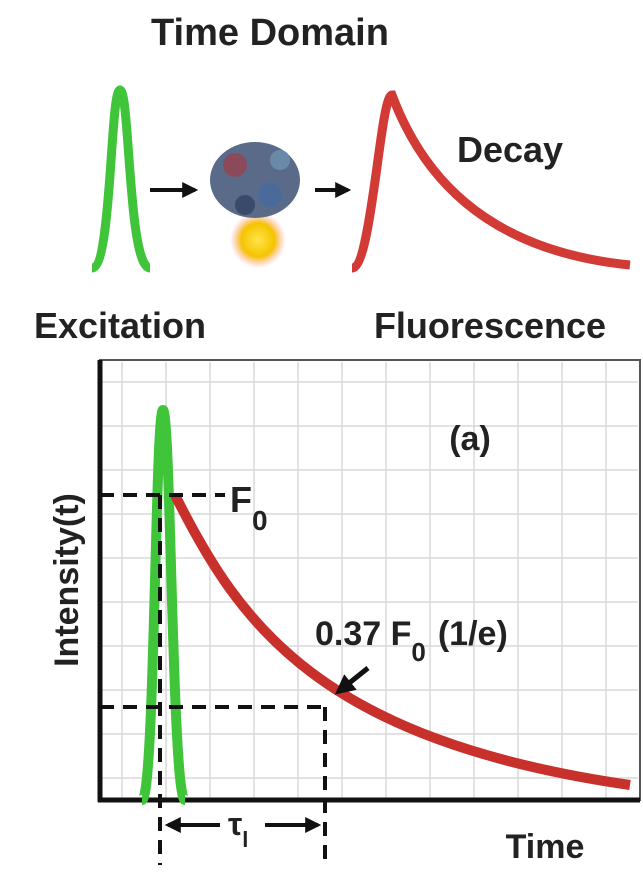  I want to click on tau-text: τ, so click(235, 824).